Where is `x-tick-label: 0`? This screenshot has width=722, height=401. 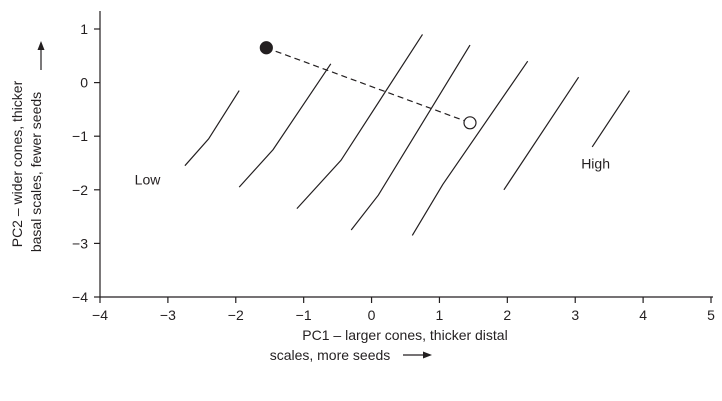
x-tick-label: 0 is located at coordinates (372, 315).